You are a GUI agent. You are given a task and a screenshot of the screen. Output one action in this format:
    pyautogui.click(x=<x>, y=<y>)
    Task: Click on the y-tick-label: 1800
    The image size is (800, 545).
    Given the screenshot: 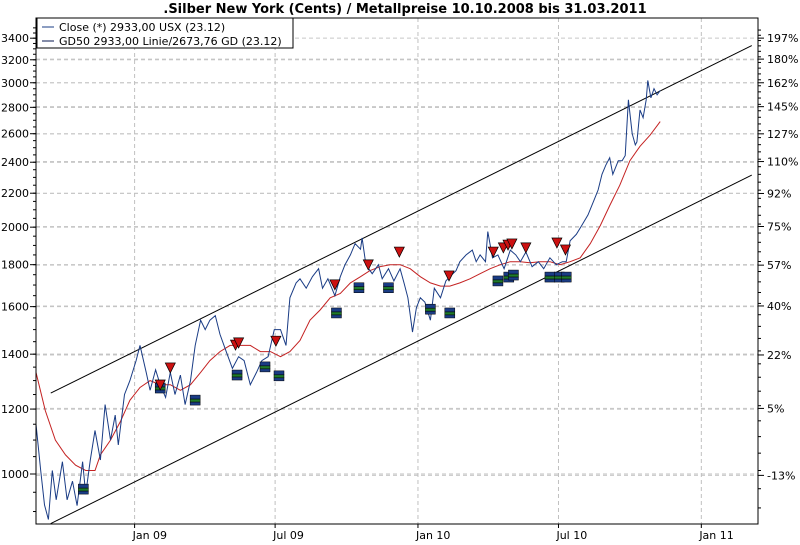 What is the action you would take?
    pyautogui.click(x=15, y=265)
    